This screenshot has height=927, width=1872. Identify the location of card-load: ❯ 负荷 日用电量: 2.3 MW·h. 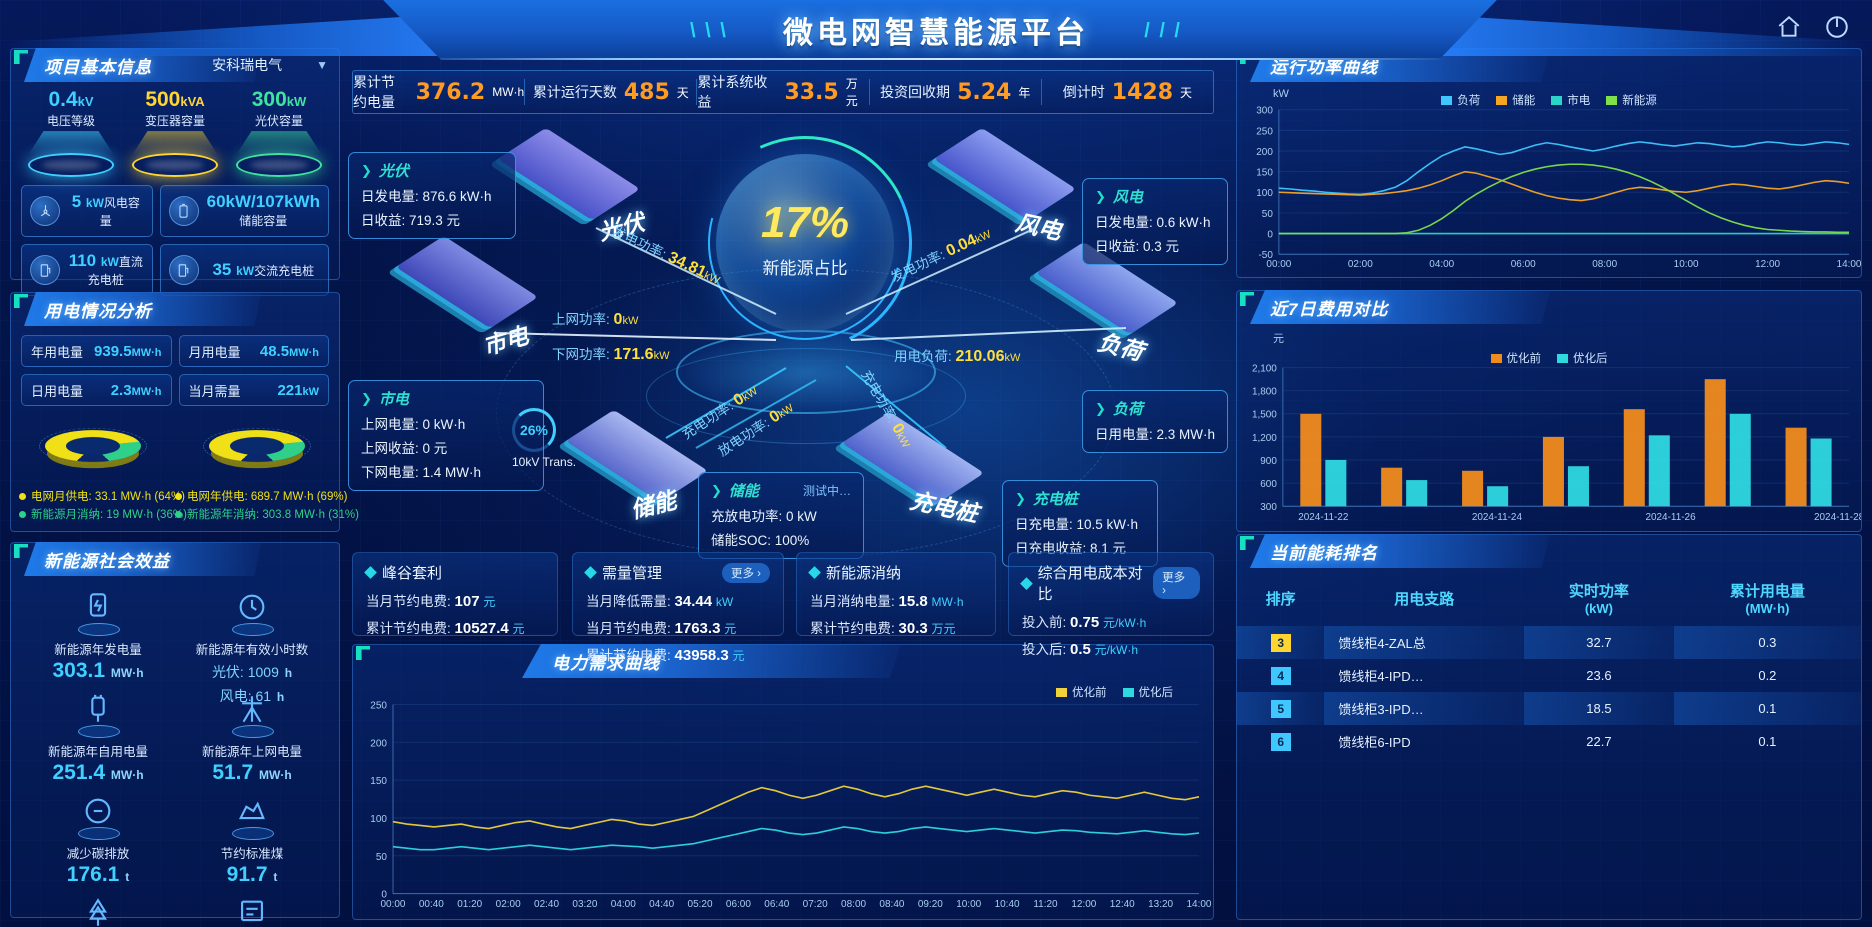
(1155, 421).